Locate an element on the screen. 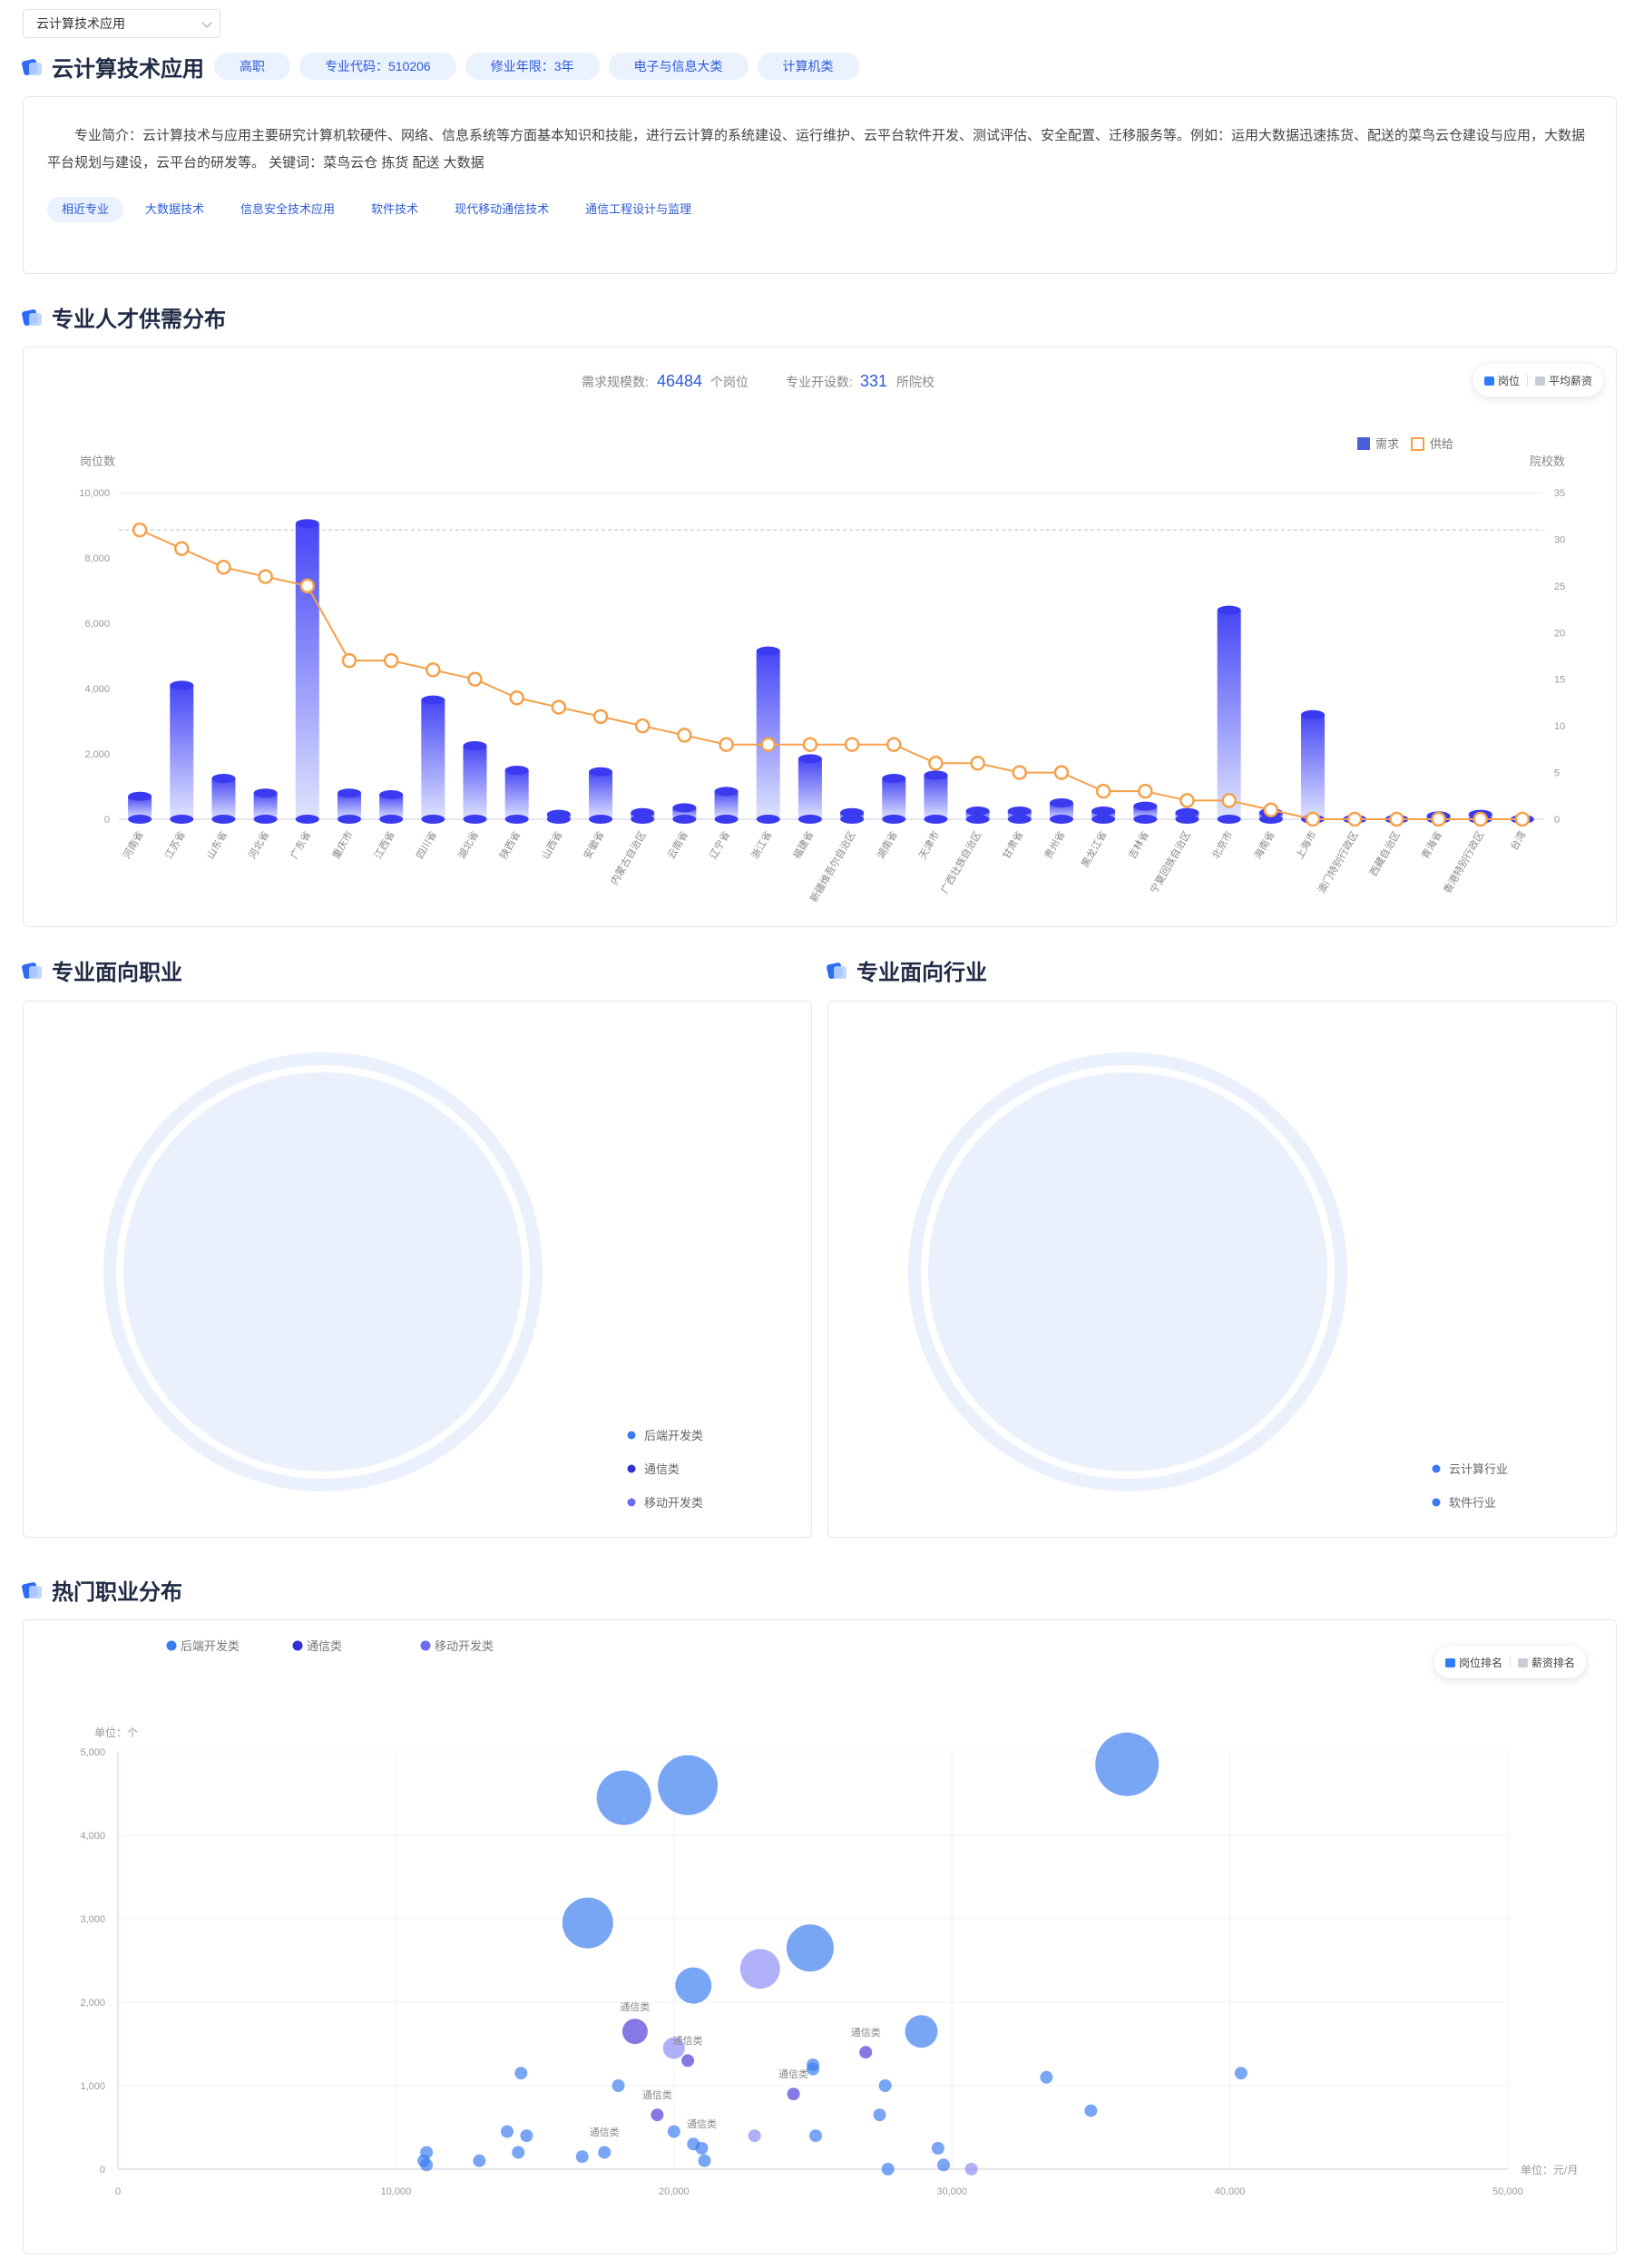 The image size is (1634, 2268). y-right-label: 院校数 is located at coordinates (1547, 462).